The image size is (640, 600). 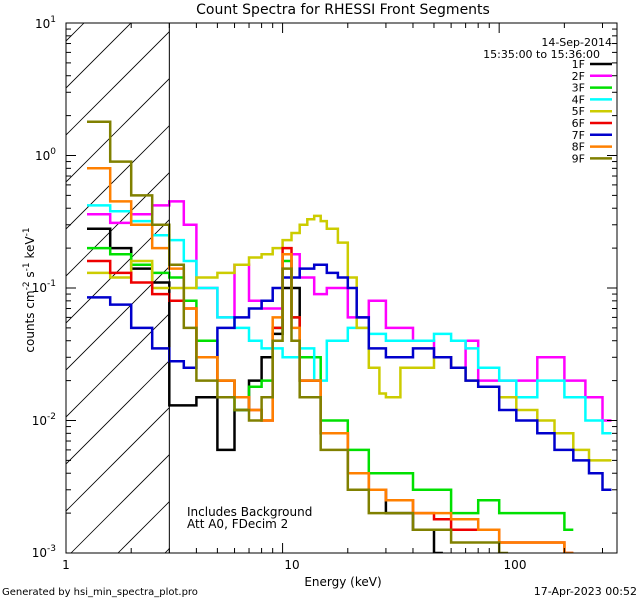 What do you see at coordinates (44, 420) in the screenshot?
I see `y-tick-label-1e-2: 10⁻²` at bounding box center [44, 420].